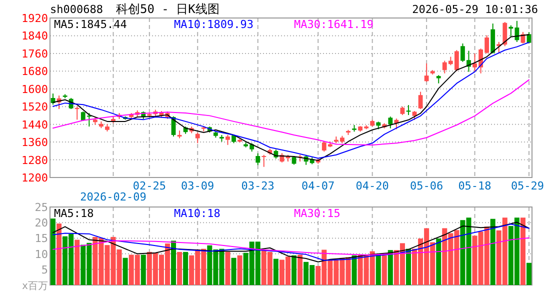  What do you see at coordinates (334, 24) in the screenshot?
I see `text: MA30:1641.19` at bounding box center [334, 24].